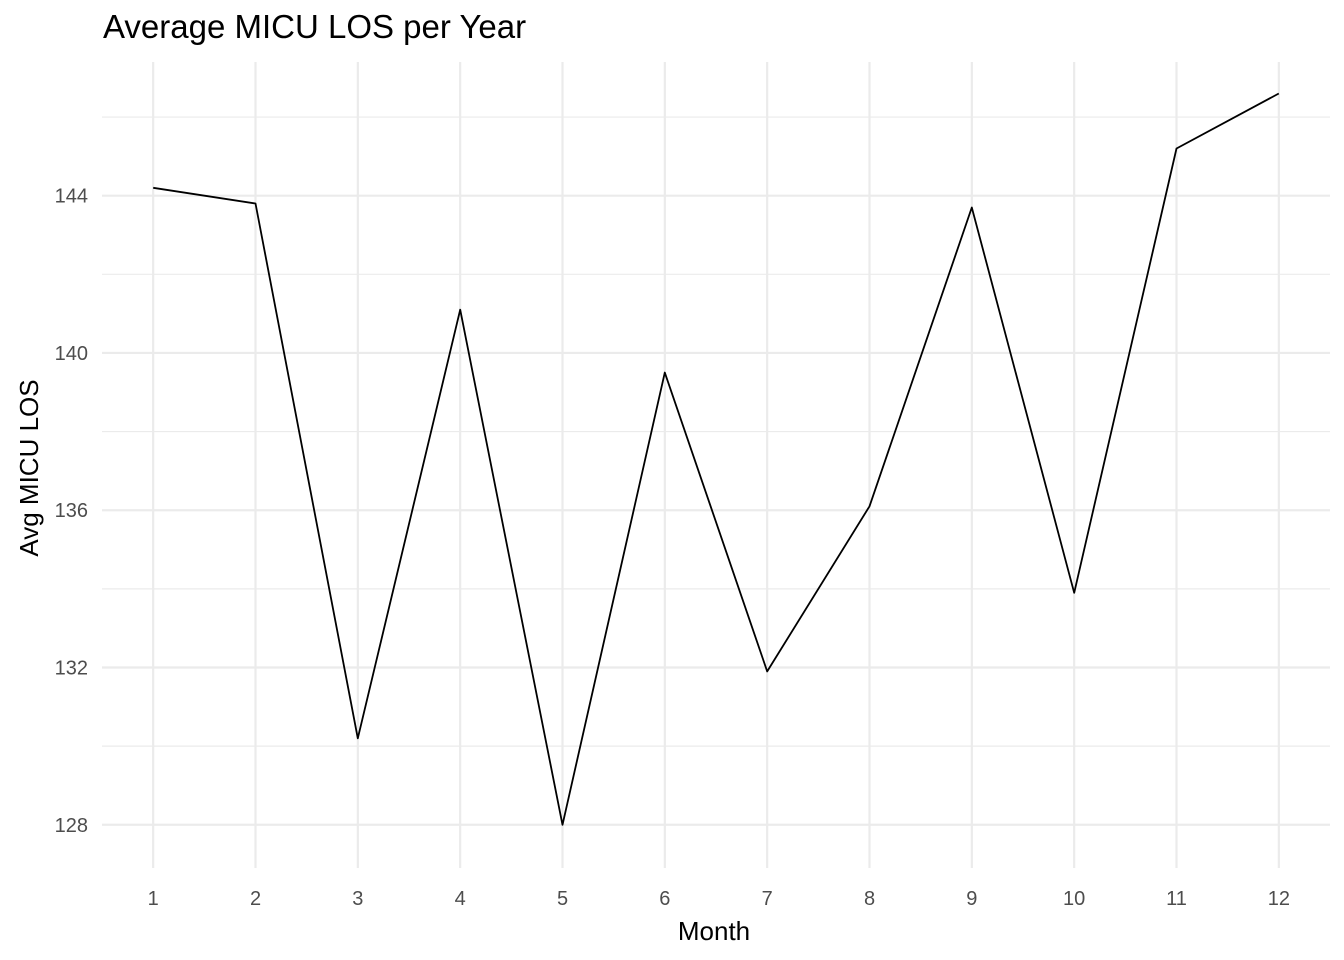 Image resolution: width=1344 pixels, height=960 pixels. I want to click on y-axis-tick-labels: 128 132 136 140 144, so click(71, 511).